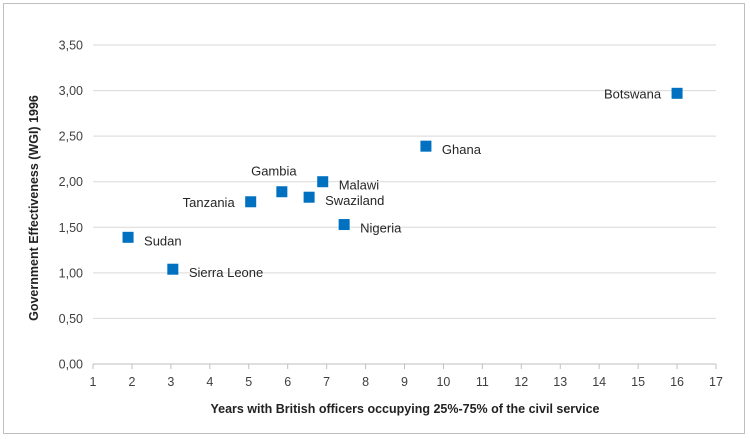  I want to click on y-axis-title: Government Effectiveness (WGI) 1996, so click(34, 208).